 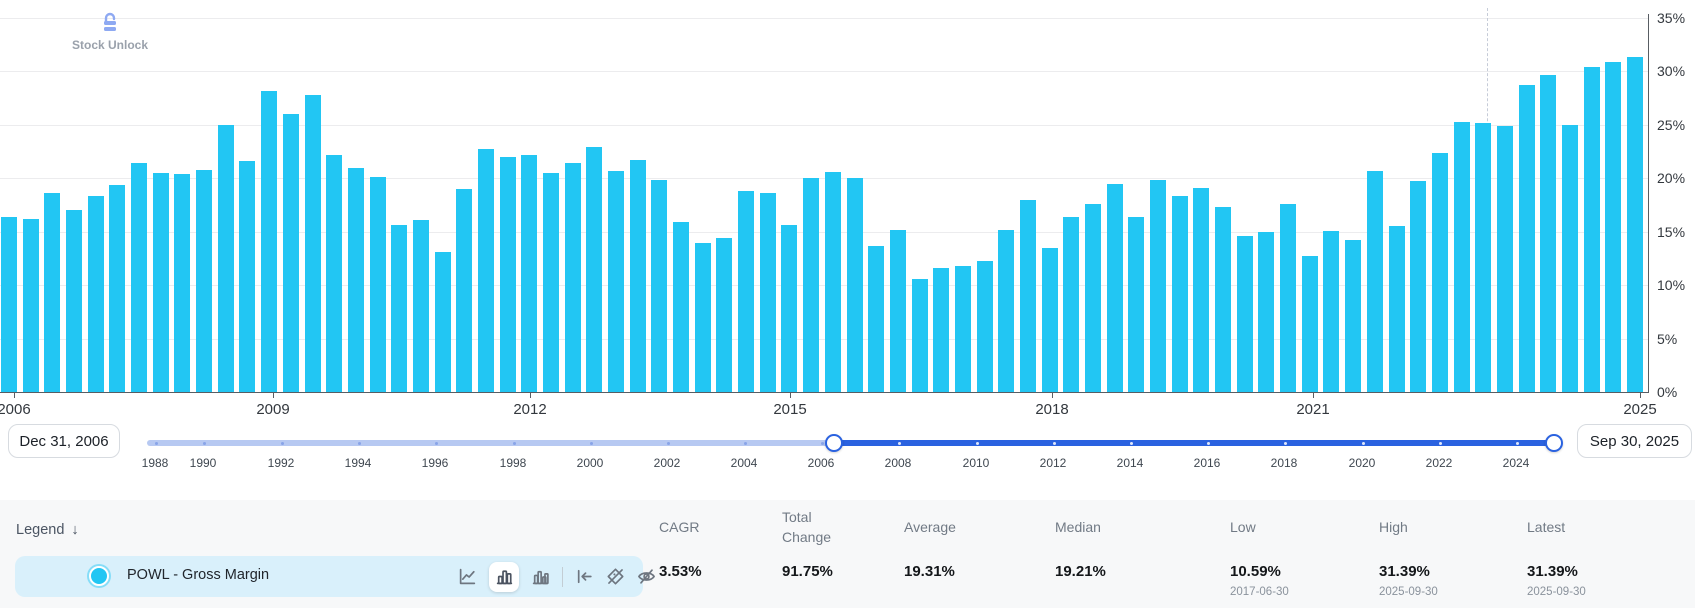 What do you see at coordinates (1078, 527) in the screenshot?
I see `stat-column-header: Median` at bounding box center [1078, 527].